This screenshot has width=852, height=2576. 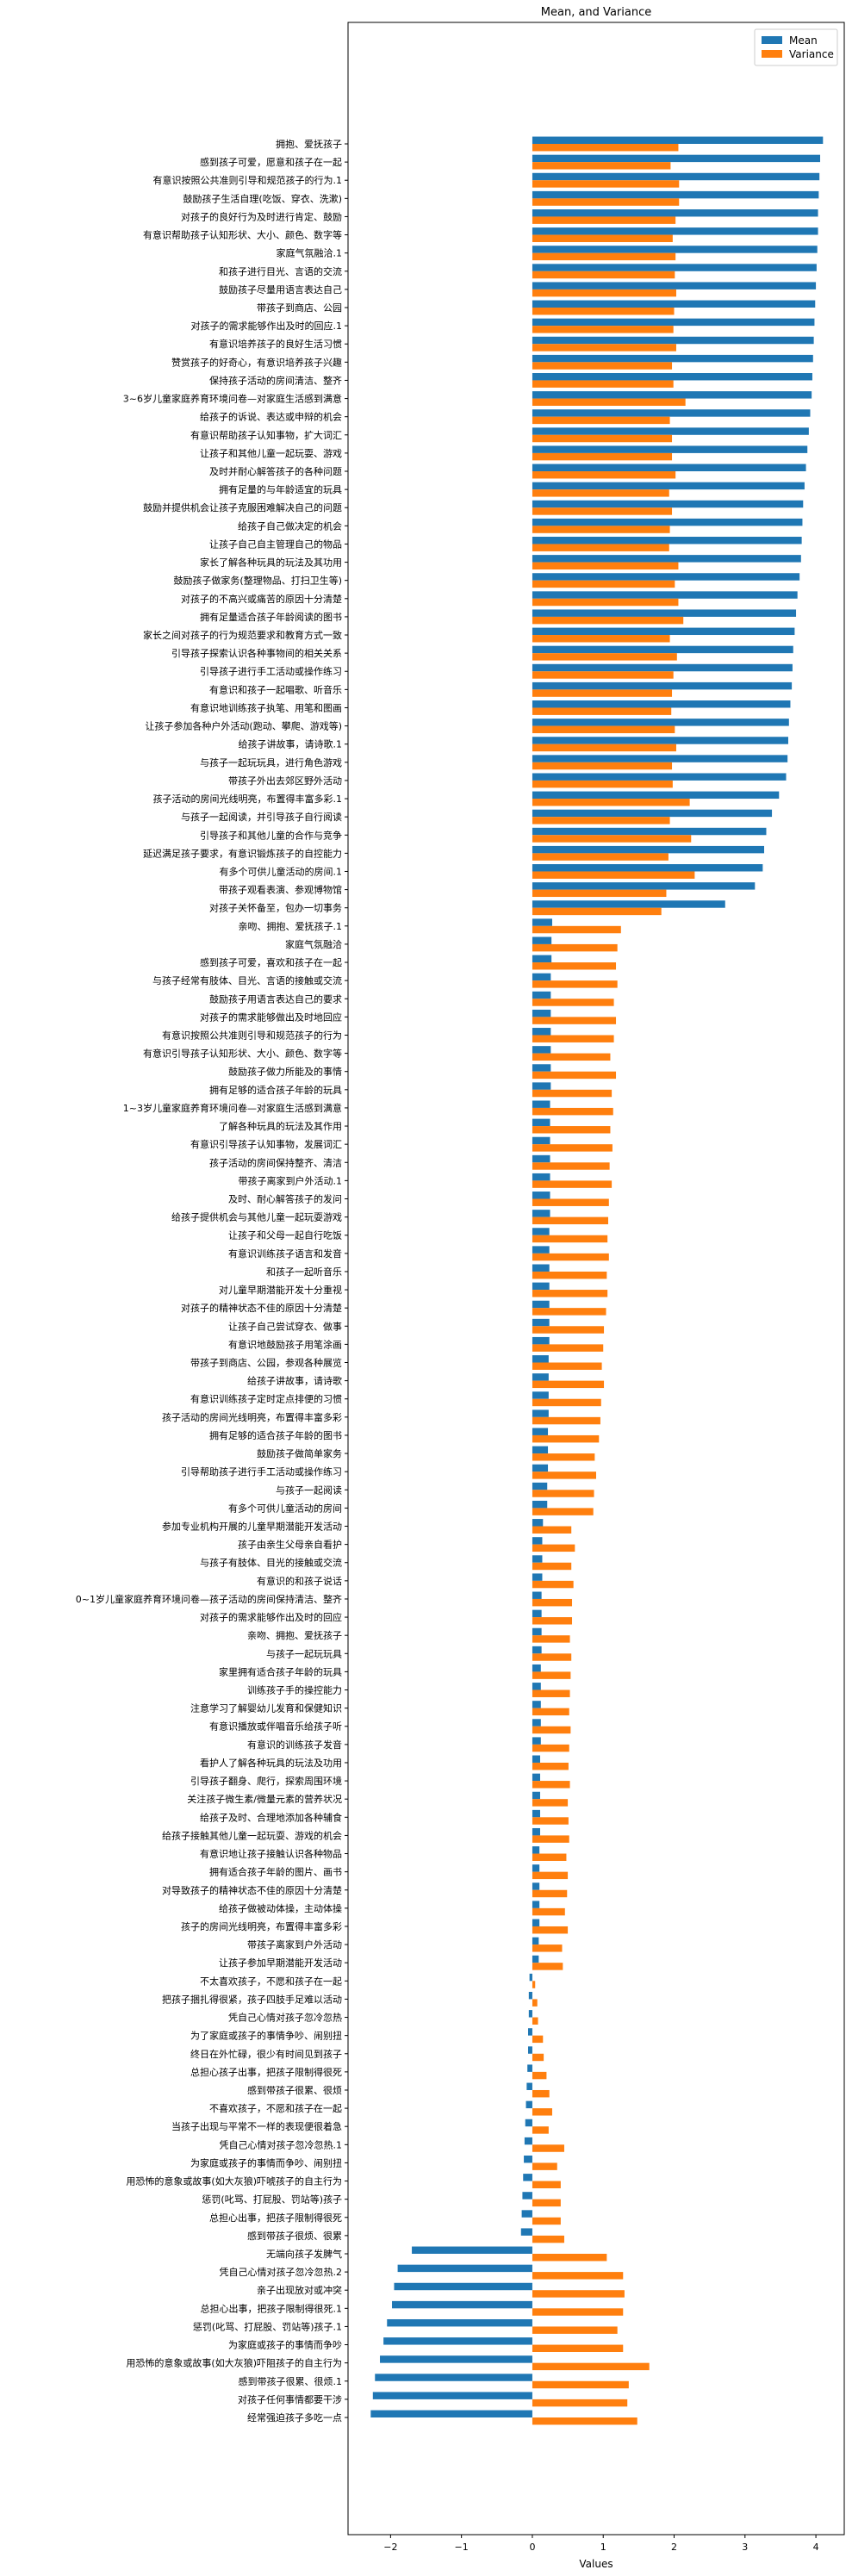 I want to click on y-tick-label: 赞赏孩子的好奇心，有意识培养孩子兴趣, so click(x=256, y=362).